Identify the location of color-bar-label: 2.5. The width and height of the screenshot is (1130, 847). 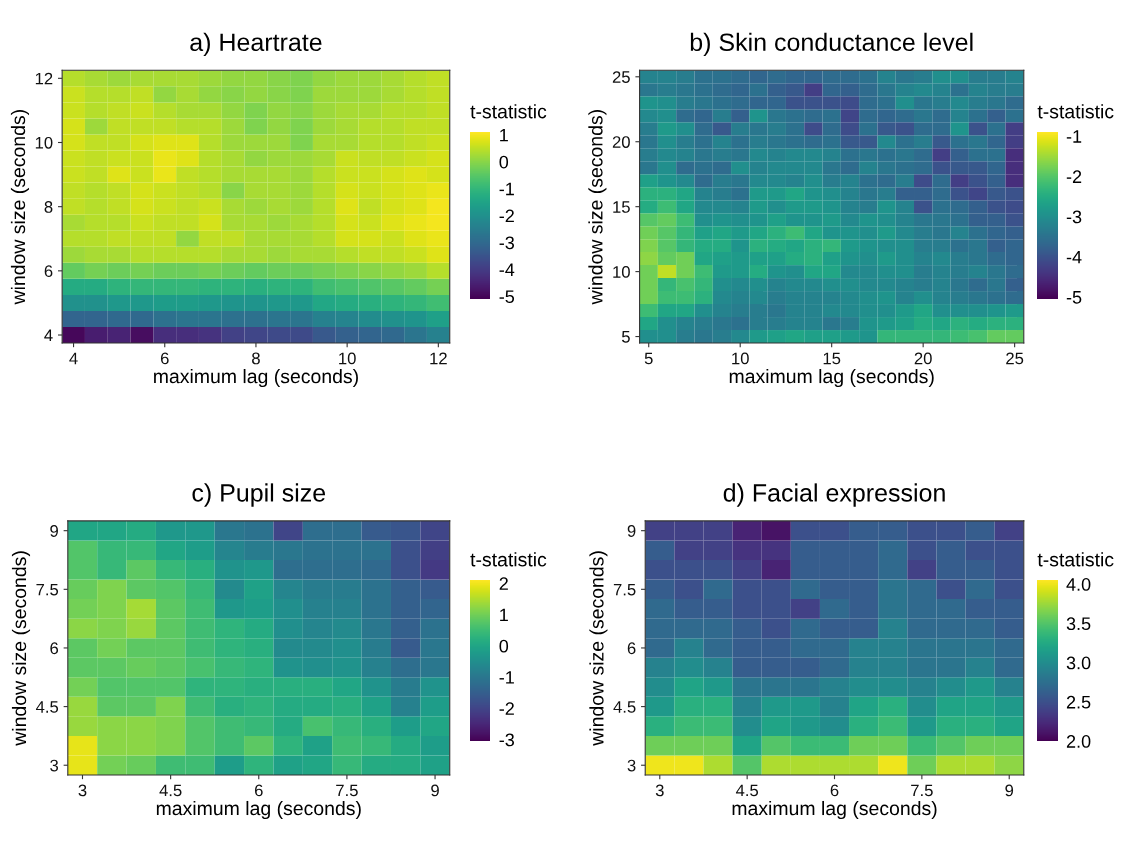
(1078, 702).